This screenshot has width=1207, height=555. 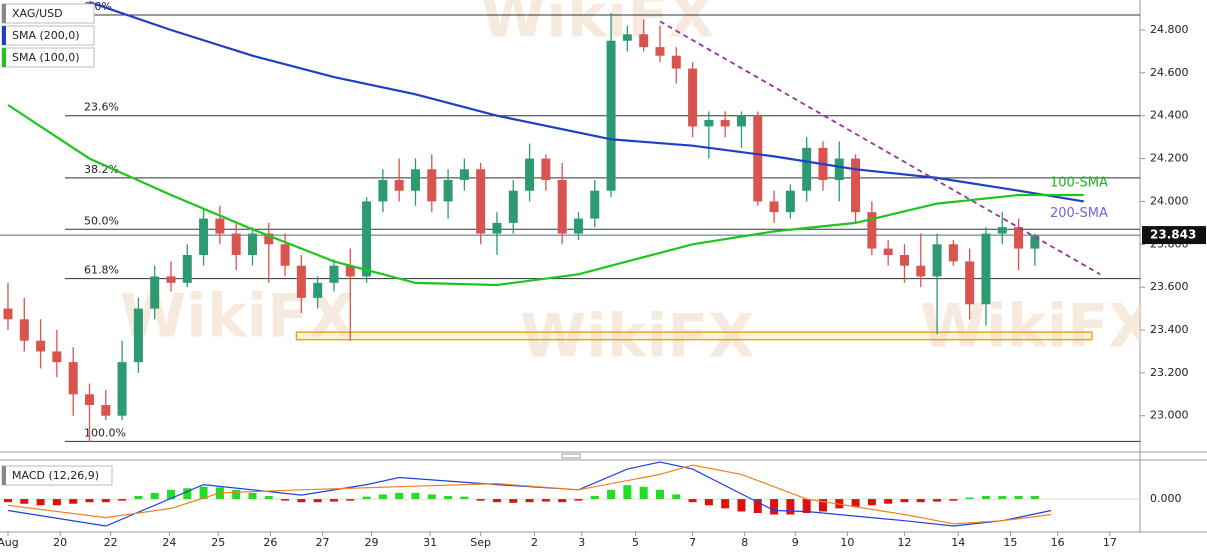 I want to click on x-tick-label: 5, so click(x=635, y=542).